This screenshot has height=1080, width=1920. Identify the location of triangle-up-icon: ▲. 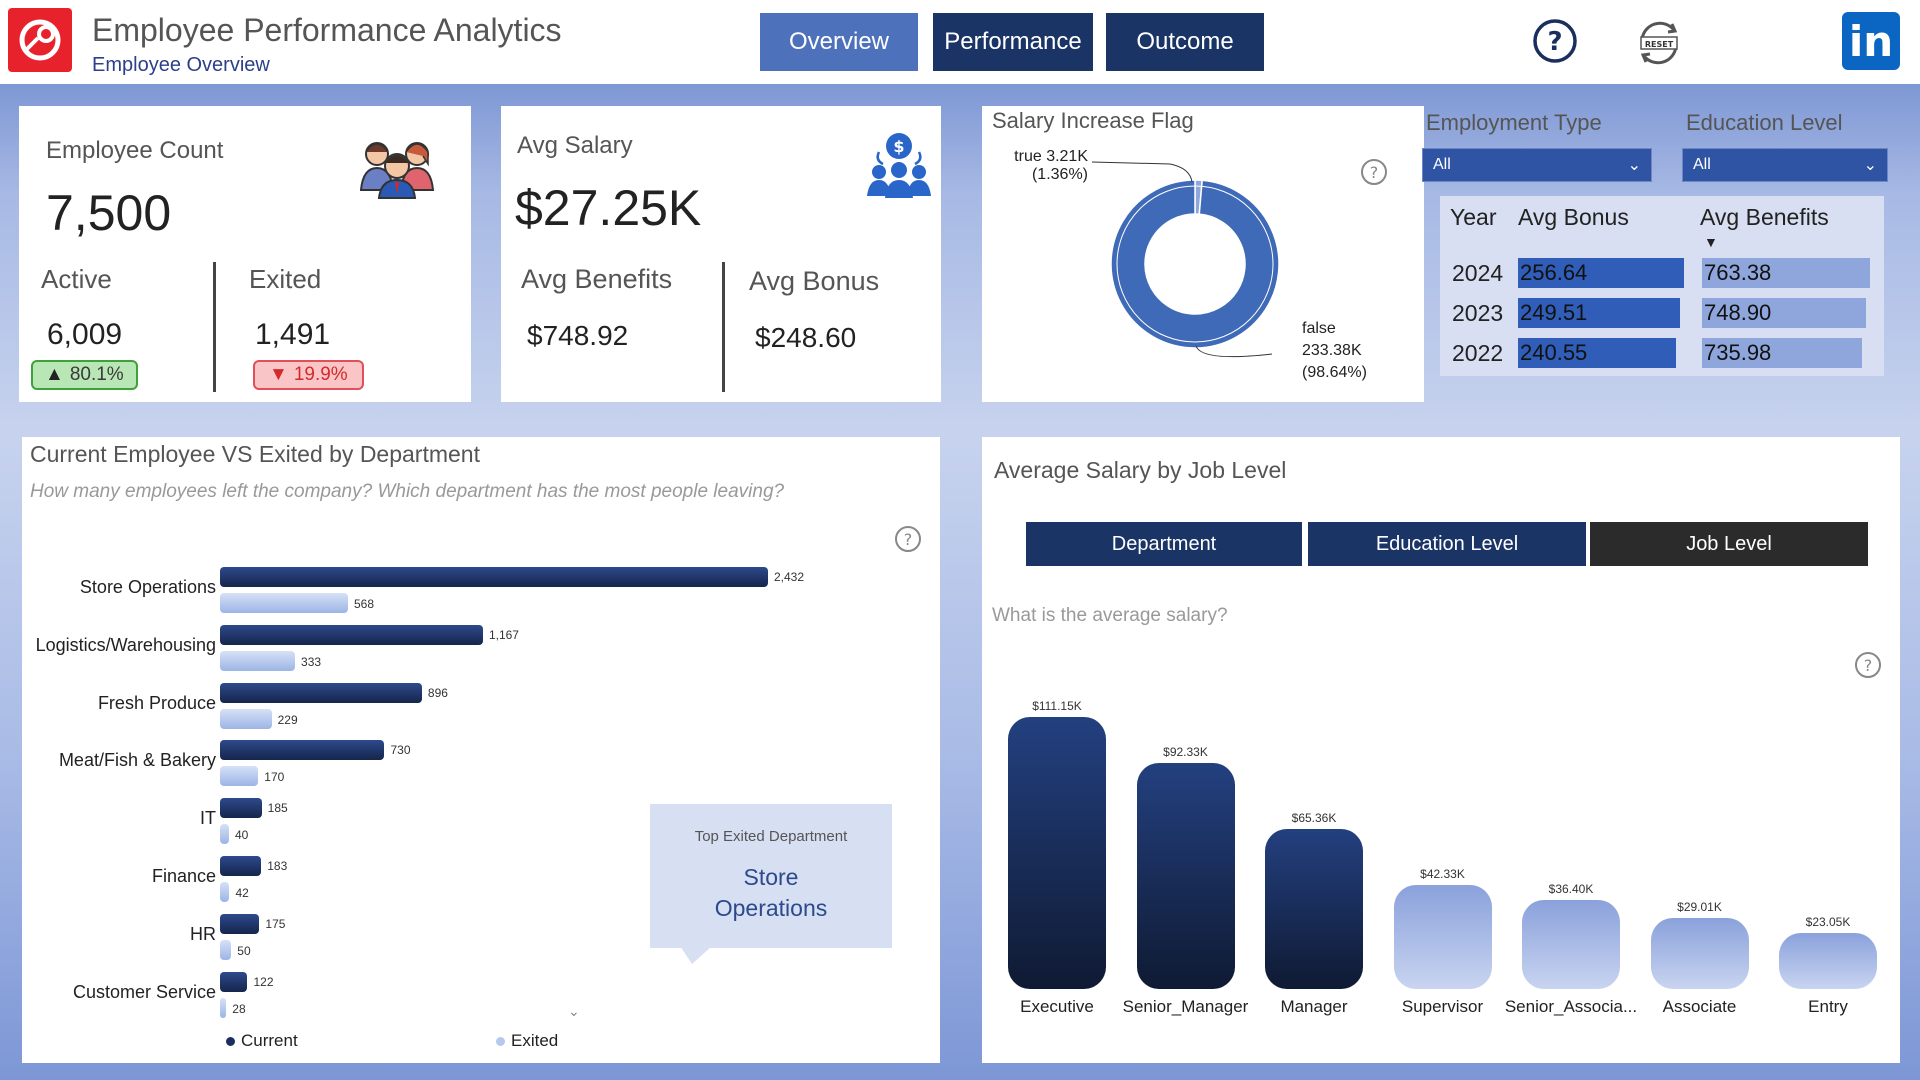
(54, 374).